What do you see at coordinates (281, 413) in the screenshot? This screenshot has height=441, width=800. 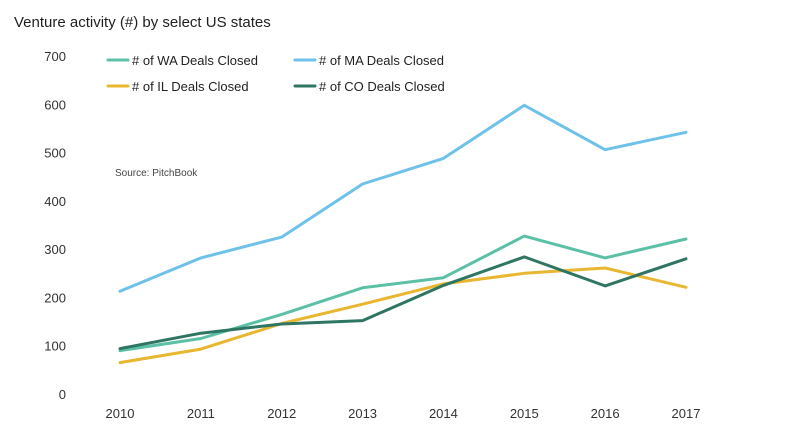 I see `x-tick-label-2012: 2012` at bounding box center [281, 413].